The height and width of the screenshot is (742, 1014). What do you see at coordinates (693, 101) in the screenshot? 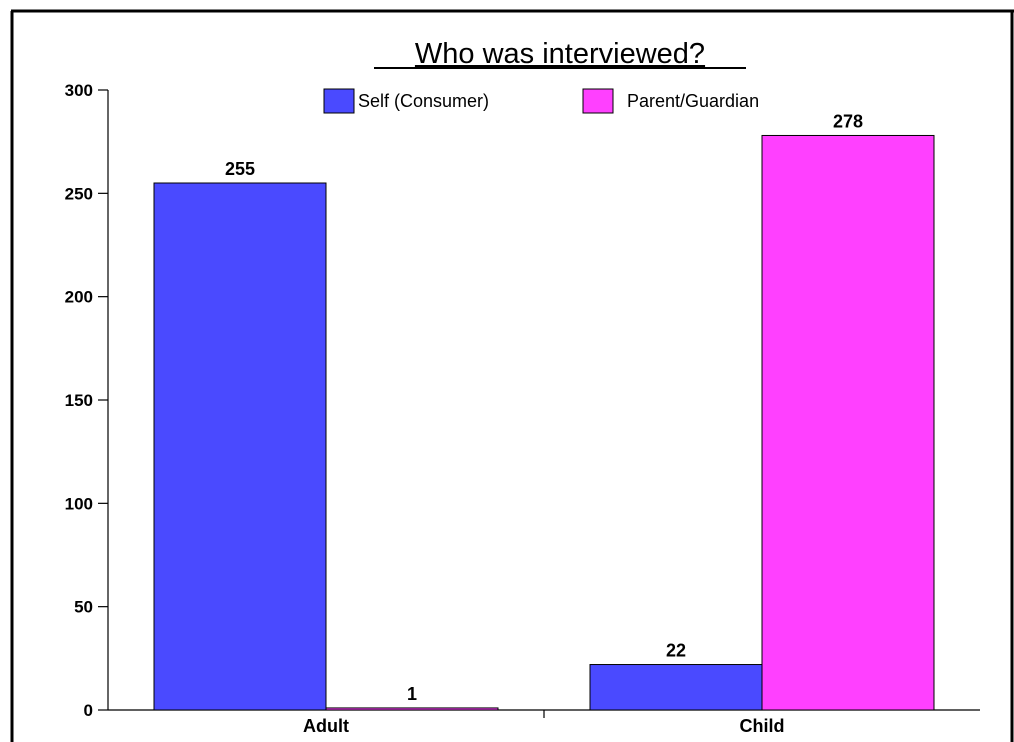
I see `legend-label: Parent/Guardian` at bounding box center [693, 101].